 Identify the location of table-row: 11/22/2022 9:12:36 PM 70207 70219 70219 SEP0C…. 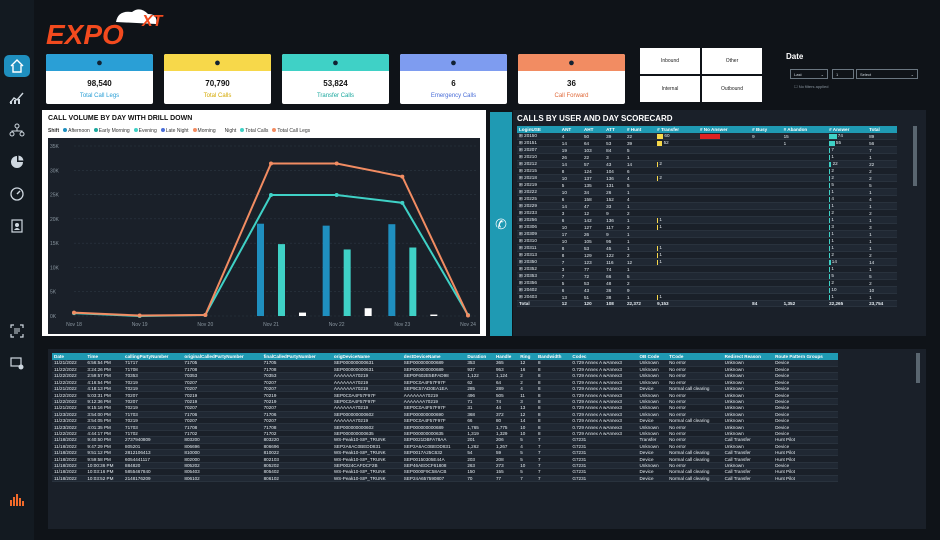
(445, 402).